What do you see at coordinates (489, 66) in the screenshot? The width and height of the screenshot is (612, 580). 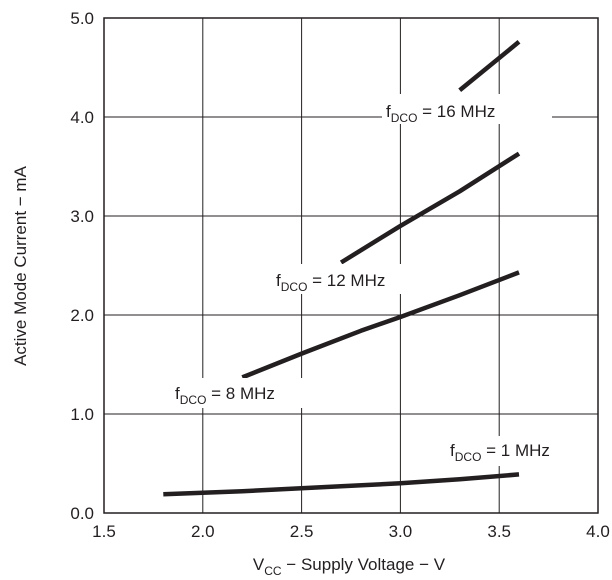 I see `series-line-16mhz` at bounding box center [489, 66].